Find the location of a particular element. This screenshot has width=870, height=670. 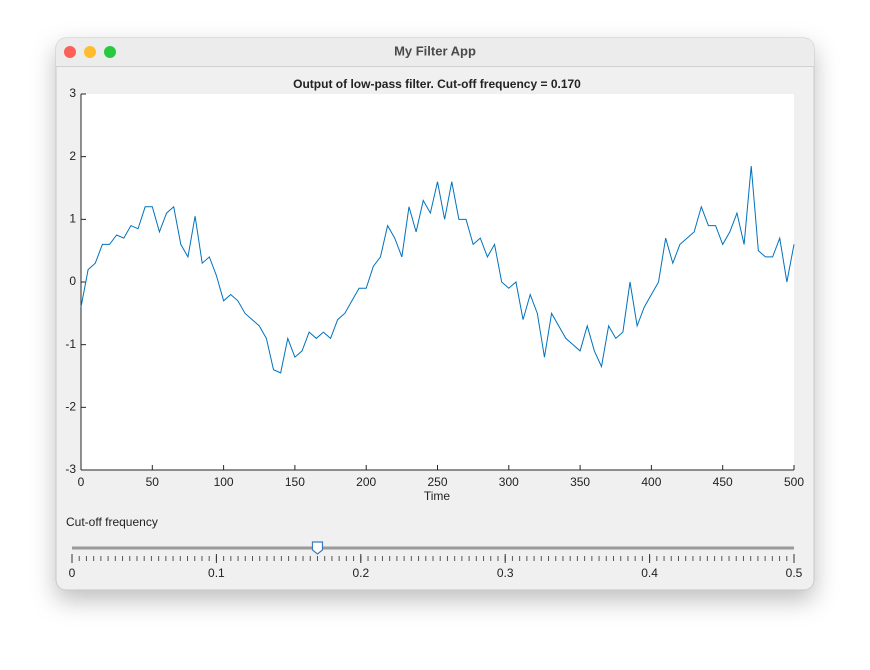

x-tick-label: 250 is located at coordinates (437, 482).